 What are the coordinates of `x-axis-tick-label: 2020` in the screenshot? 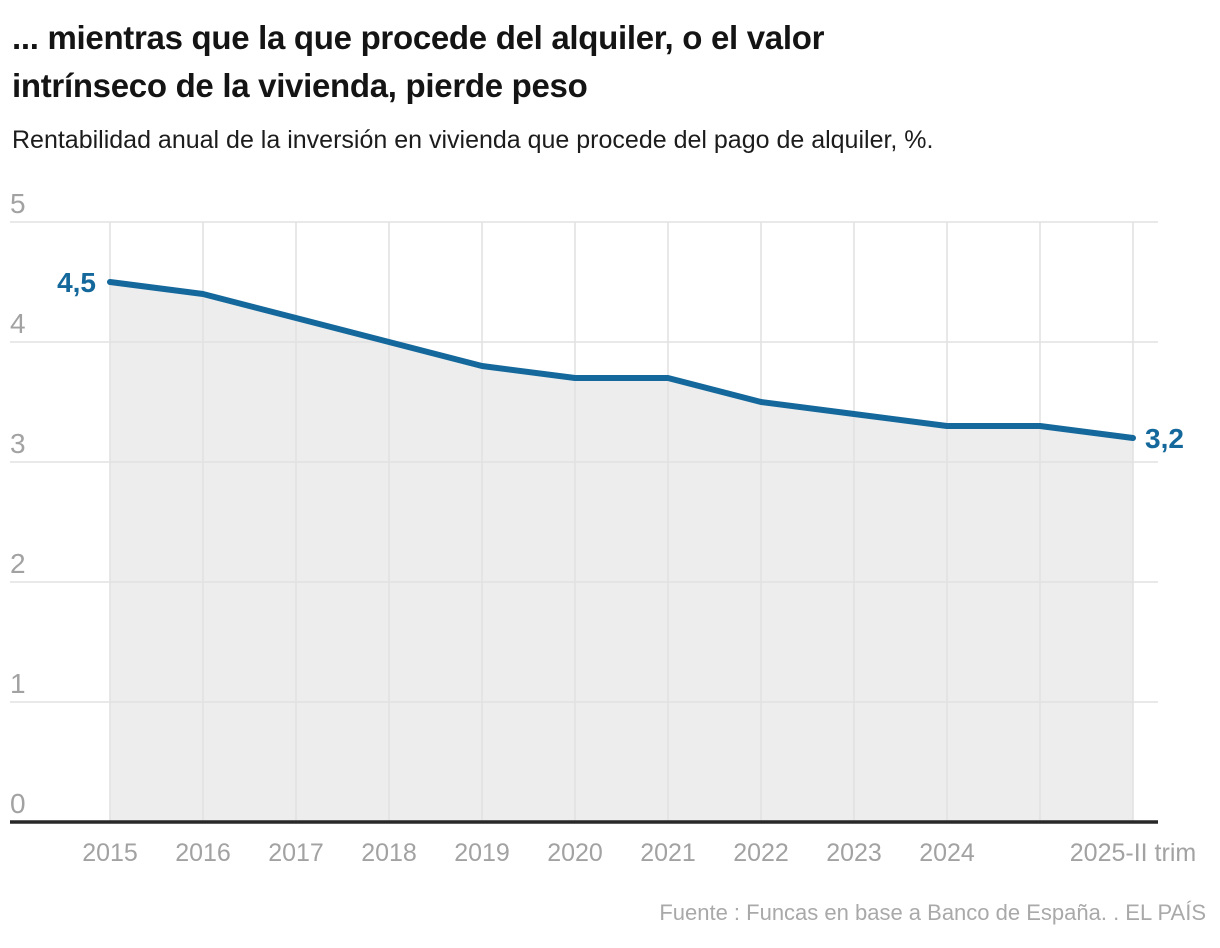 It's located at (575, 853).